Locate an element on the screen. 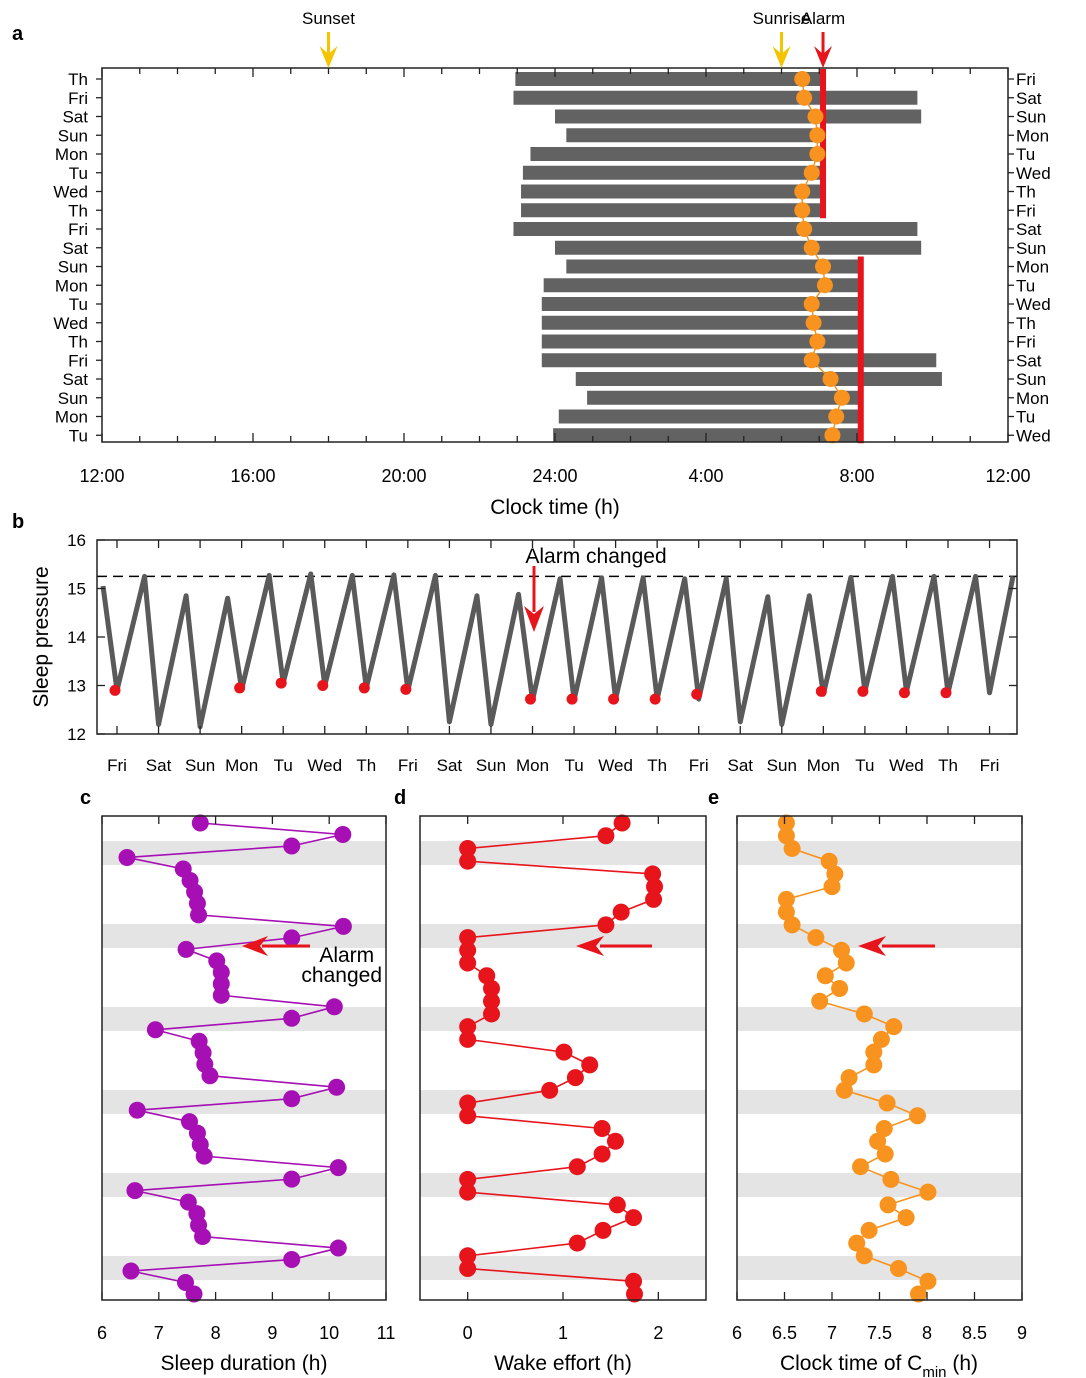 The image size is (1086, 1378). panel-e: 6 6.5 7 7.5 8 8.5 9 Clock time of Cmin (h) is located at coordinates (879, 1096).